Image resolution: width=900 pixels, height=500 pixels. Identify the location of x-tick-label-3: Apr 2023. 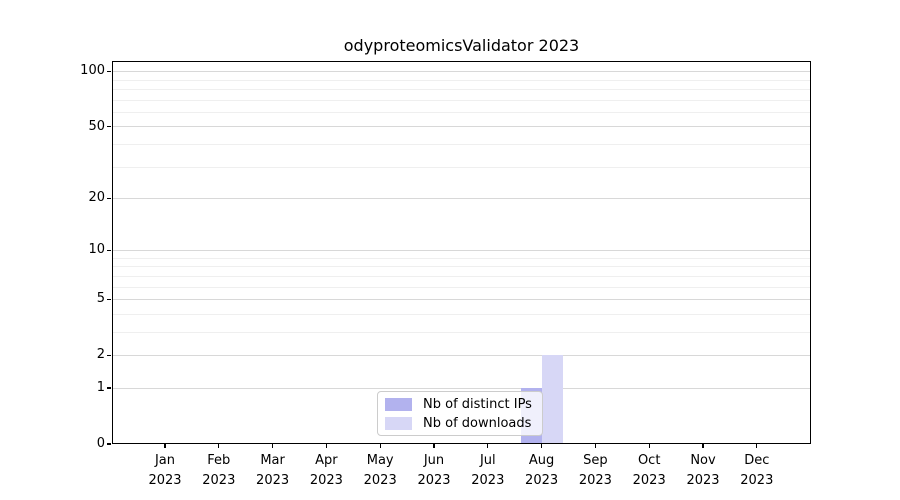
(326, 471).